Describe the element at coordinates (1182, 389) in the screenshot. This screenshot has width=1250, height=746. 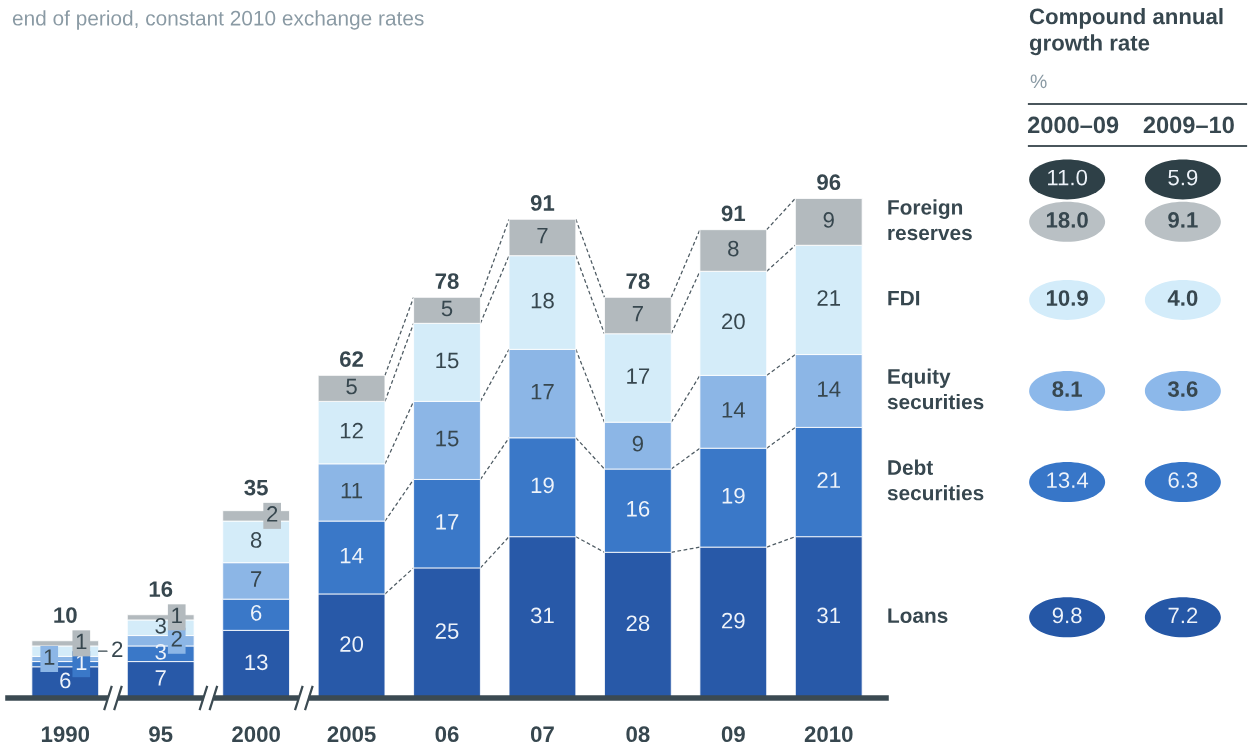
I see `data-label: 3.6` at that location.